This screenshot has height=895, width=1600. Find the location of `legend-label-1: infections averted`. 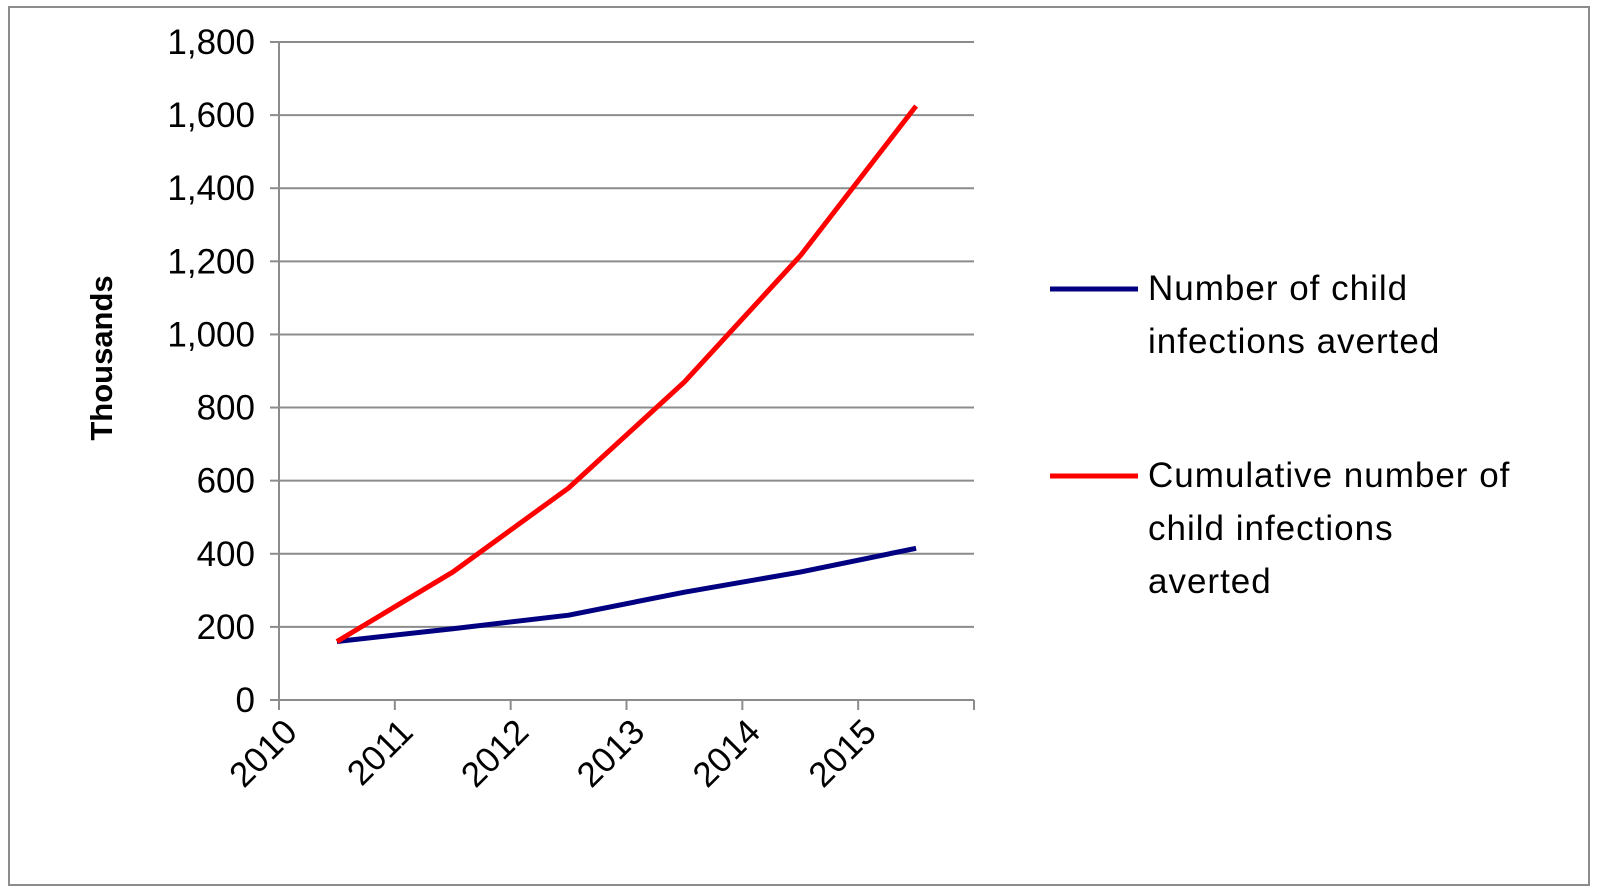

legend-label-1: infections averted is located at coordinates (1294, 341).